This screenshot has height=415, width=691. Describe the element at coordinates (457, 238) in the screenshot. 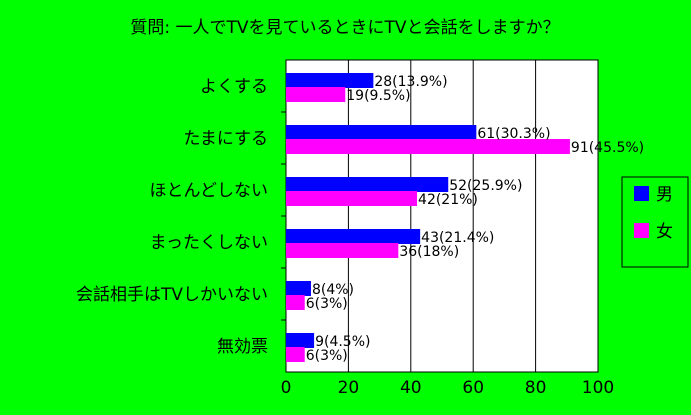

I see `data-label: 43(21.4%)` at that location.